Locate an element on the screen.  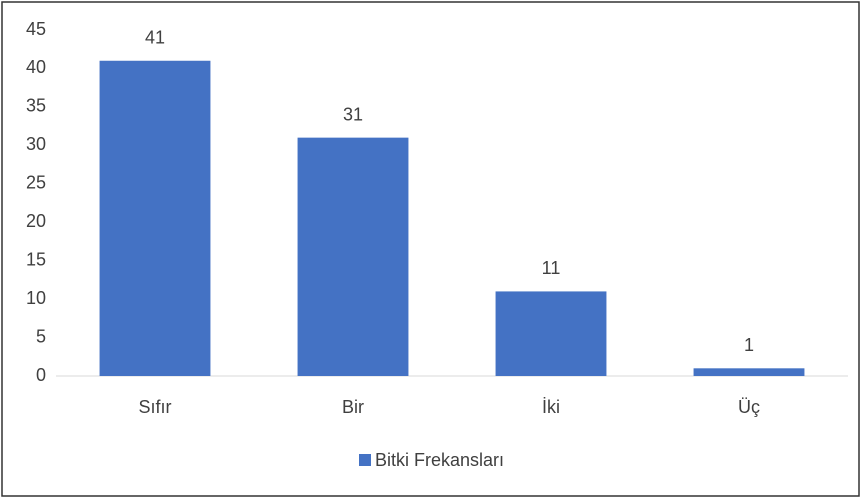
data-label: 1 is located at coordinates (749, 345).